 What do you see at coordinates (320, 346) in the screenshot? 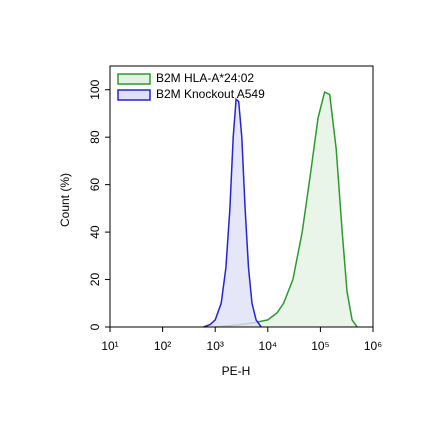
I see `x-tick-label: 10⁵` at bounding box center [320, 346].